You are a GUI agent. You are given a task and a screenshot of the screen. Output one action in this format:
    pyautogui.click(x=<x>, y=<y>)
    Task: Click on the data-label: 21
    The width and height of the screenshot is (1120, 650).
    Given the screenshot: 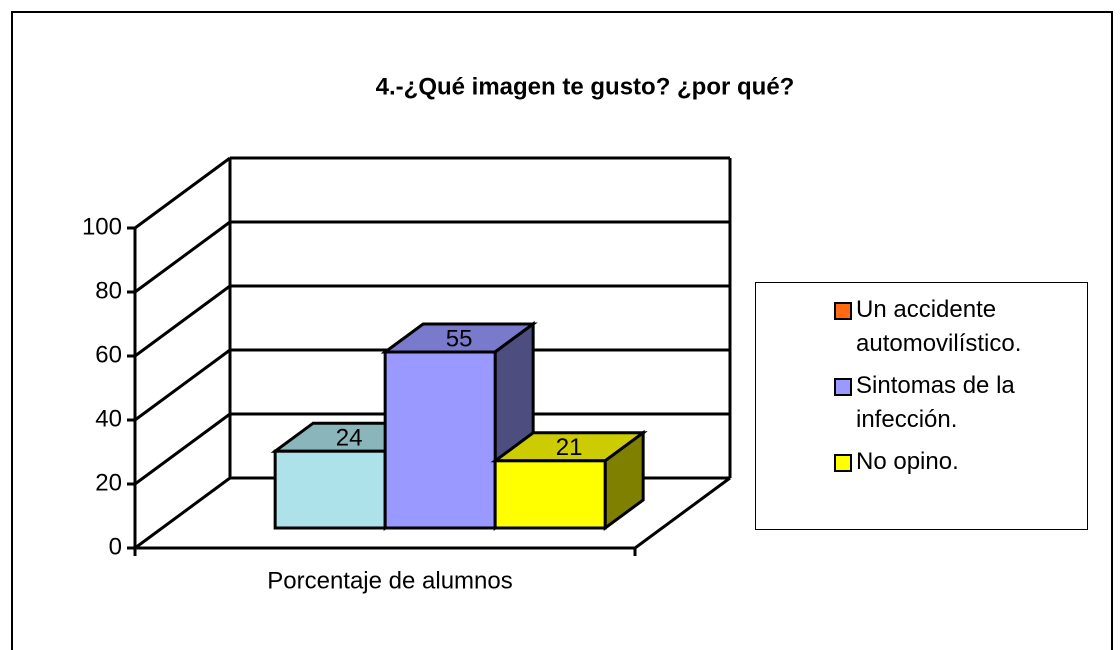 What is the action you would take?
    pyautogui.click(x=569, y=447)
    